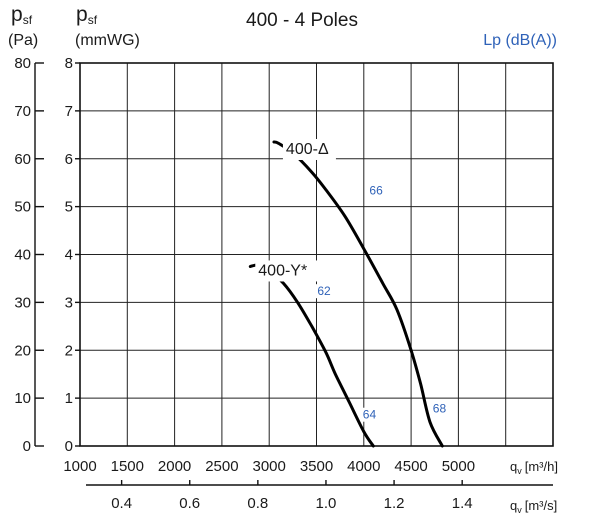 The image size is (593, 517). I want to click on y-inner-tick-label: 5, so click(69, 207).